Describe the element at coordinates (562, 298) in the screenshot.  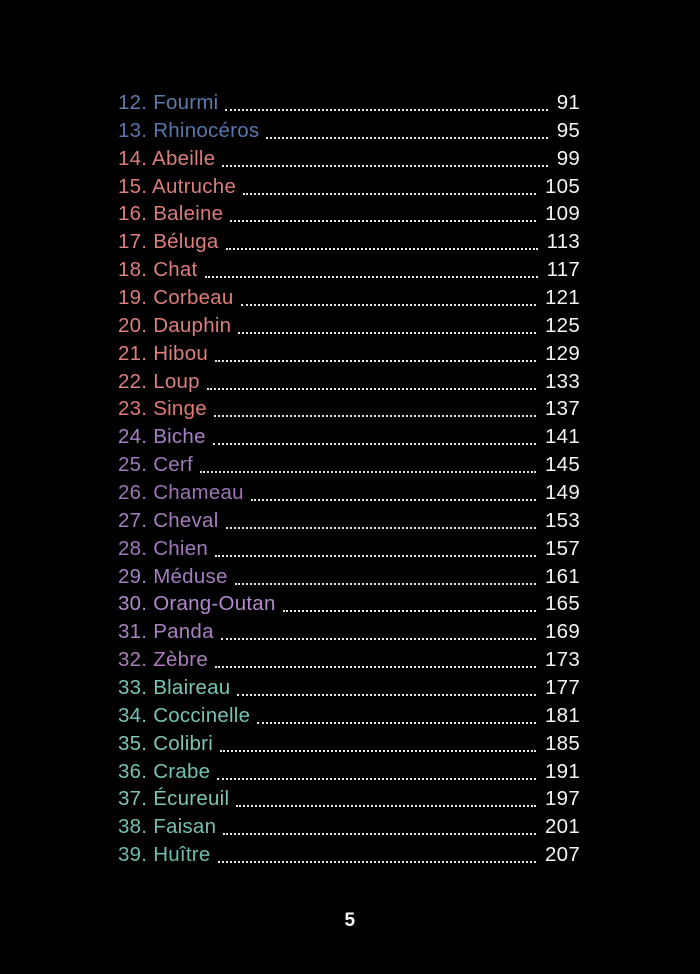
I see `toc-entry-page: 121` at that location.